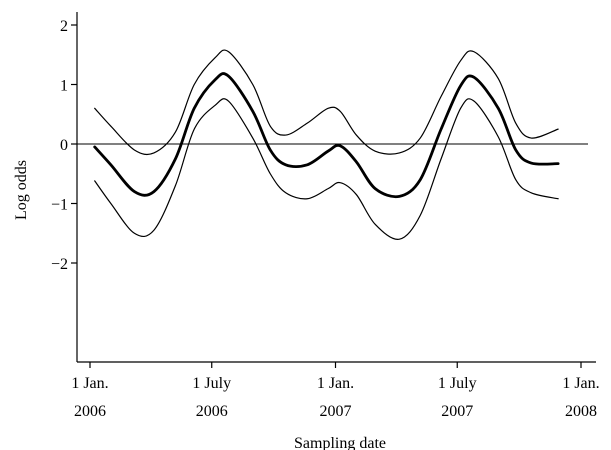  What do you see at coordinates (64, 26) in the screenshot?
I see `y-tick-label: 2` at bounding box center [64, 26].